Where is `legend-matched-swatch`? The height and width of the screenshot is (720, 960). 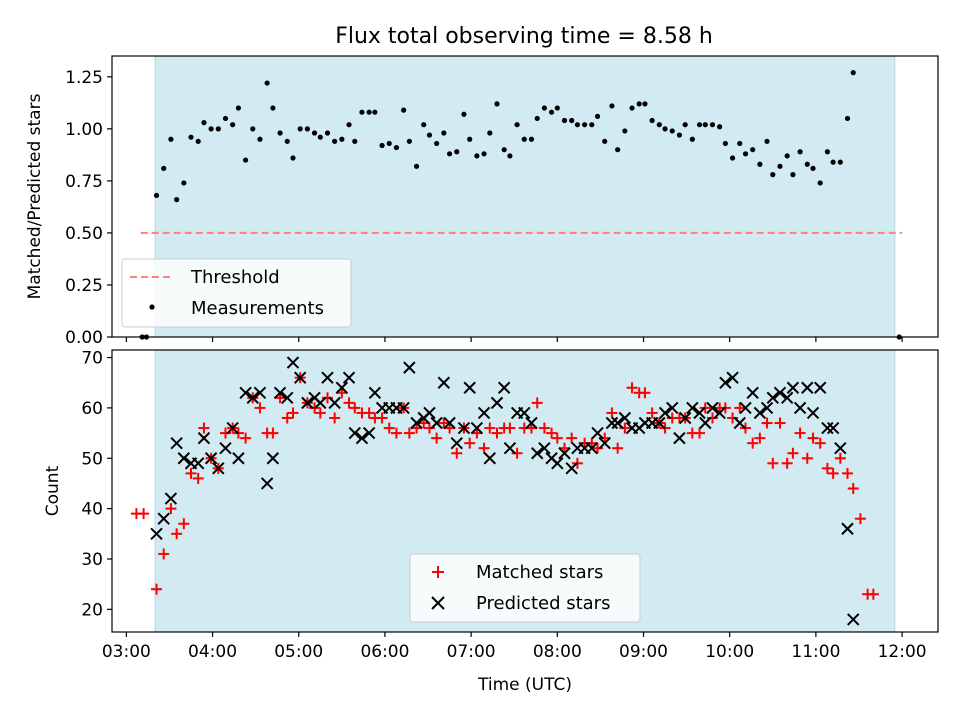 legend-matched-swatch is located at coordinates (438, 572).